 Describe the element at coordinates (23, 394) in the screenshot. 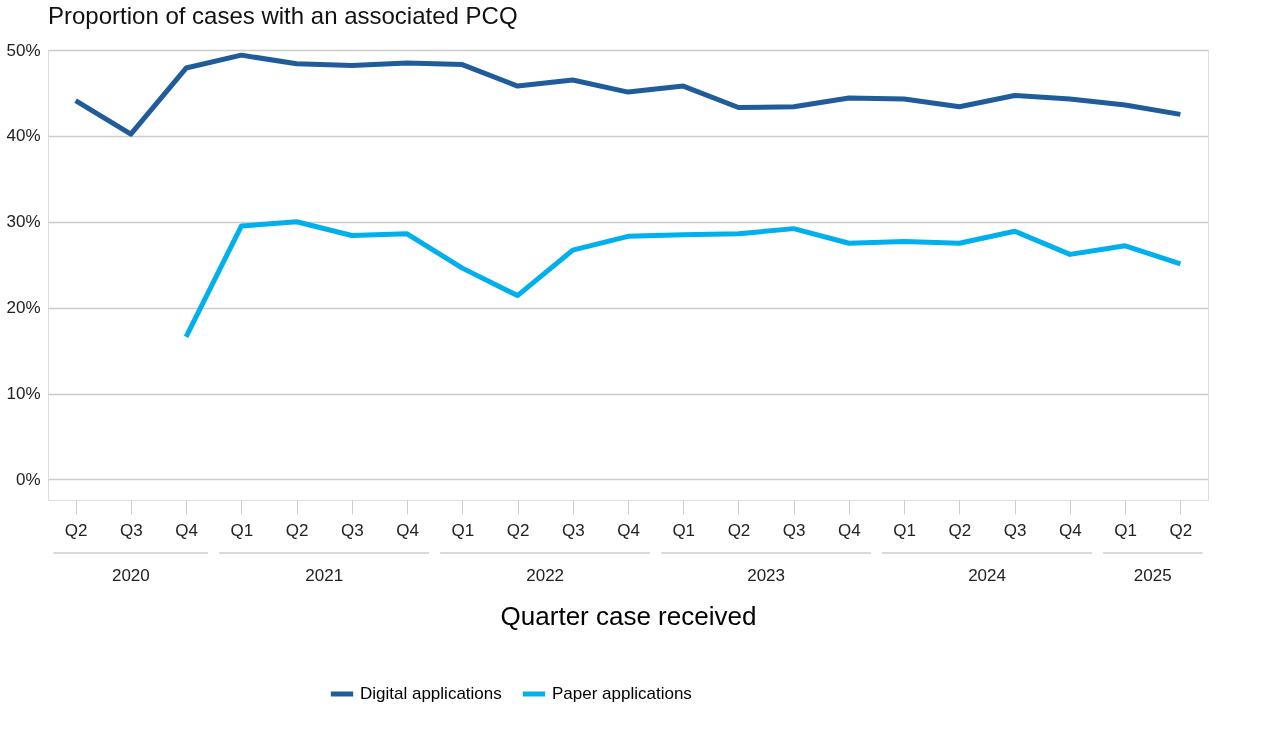

I see `y-tick-label: 10%` at that location.